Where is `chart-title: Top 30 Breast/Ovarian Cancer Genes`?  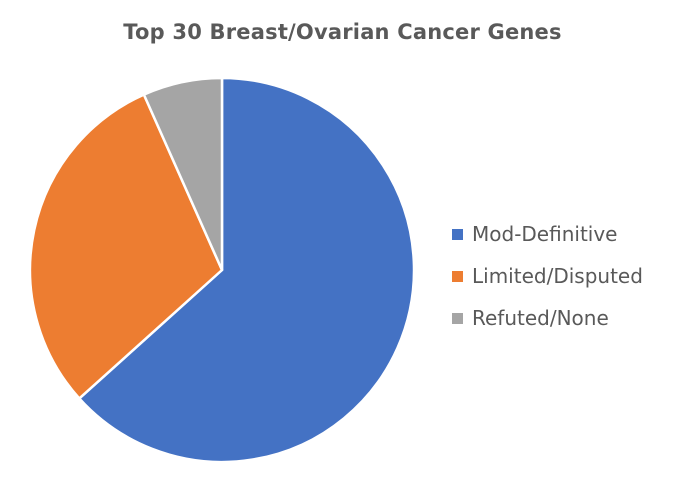 chart-title: Top 30 Breast/Ovarian Cancer Genes is located at coordinates (342, 32).